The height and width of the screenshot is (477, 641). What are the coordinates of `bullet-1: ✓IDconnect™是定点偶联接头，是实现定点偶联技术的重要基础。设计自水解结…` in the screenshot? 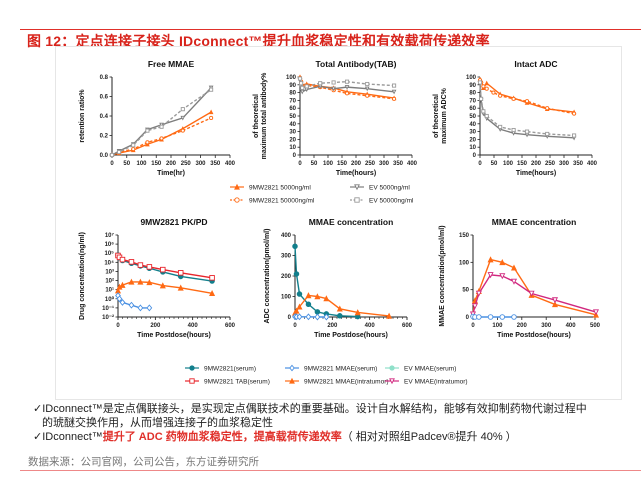 It's located at (333, 409).